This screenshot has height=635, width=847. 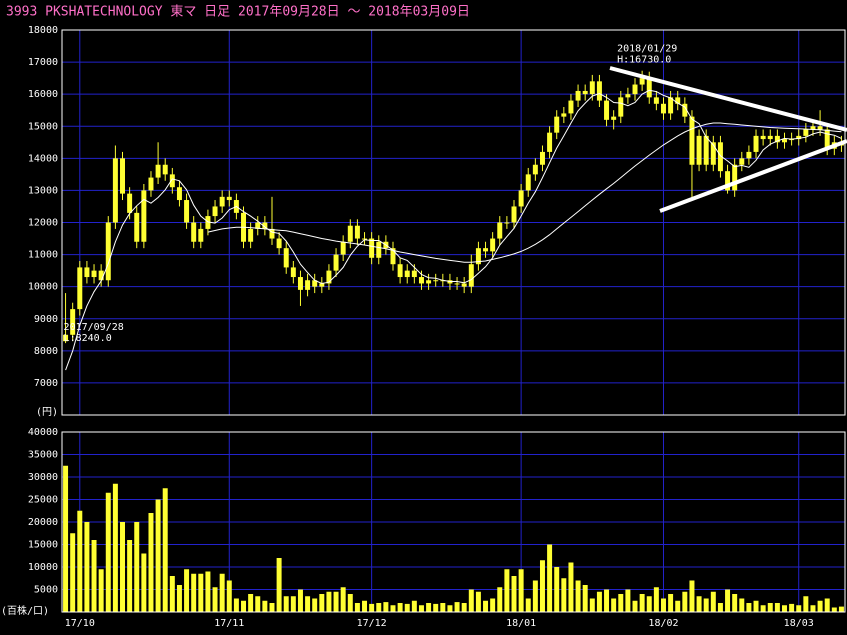 I want to click on y-tick-label: 10000, so click(x=43, y=287).